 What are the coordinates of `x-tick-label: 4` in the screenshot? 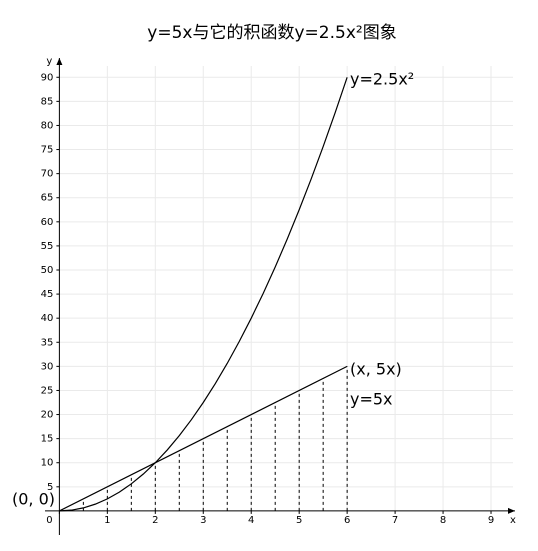 It's located at (251, 520).